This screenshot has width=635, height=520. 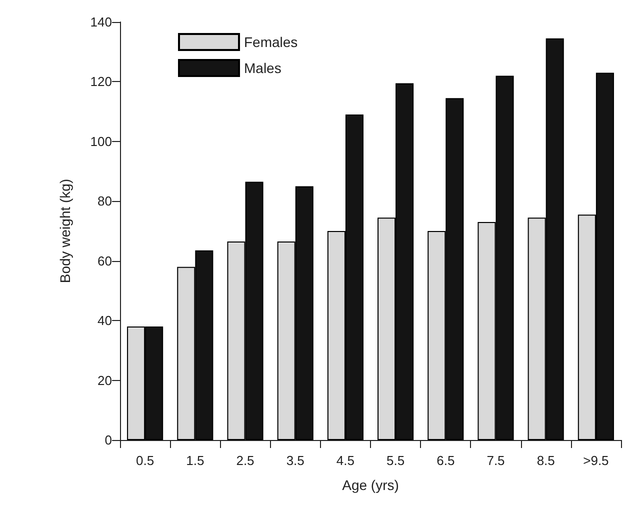 I want to click on y-tick-label: 120, so click(x=101, y=82).